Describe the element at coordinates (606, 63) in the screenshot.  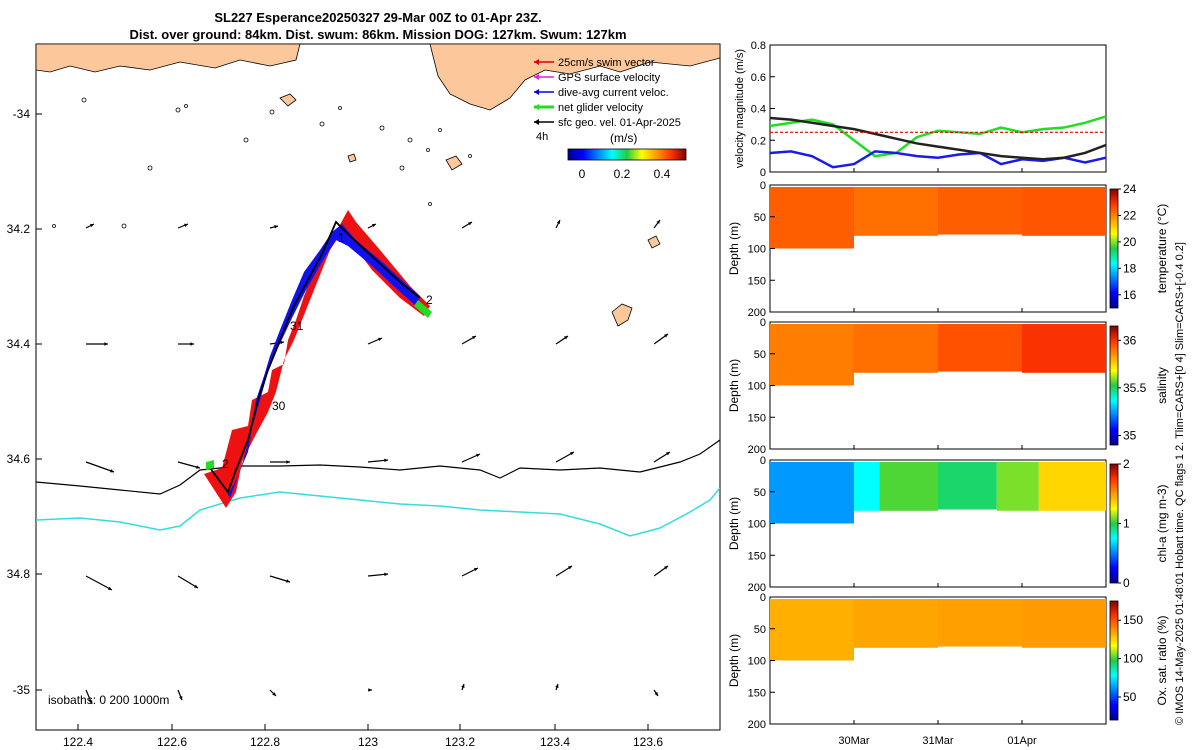
I see `legend-label: 25cm/s swim vector` at that location.